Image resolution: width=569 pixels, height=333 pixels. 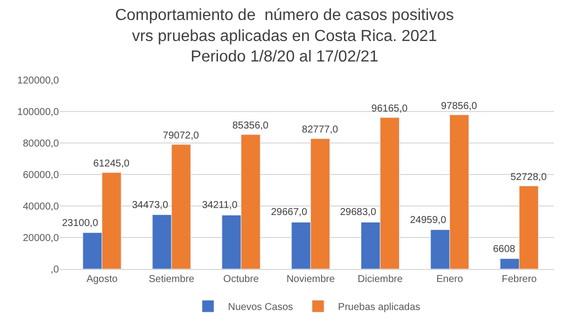 What do you see at coordinates (111, 164) in the screenshot?
I see `data-label: 61245,0` at bounding box center [111, 164].